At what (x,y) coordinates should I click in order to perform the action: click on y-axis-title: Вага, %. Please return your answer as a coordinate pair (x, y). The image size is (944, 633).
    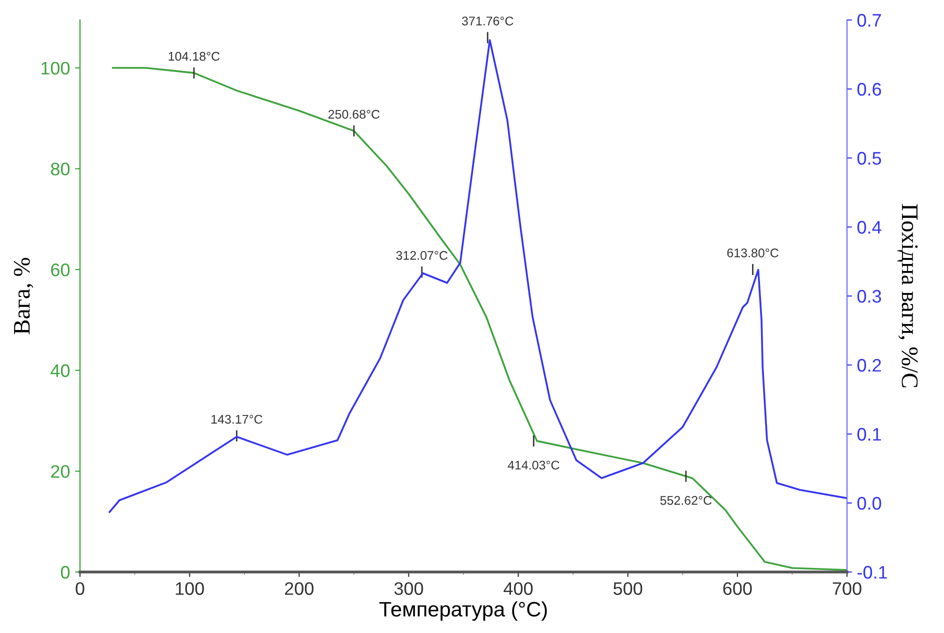
    Looking at the image, I should click on (24, 296).